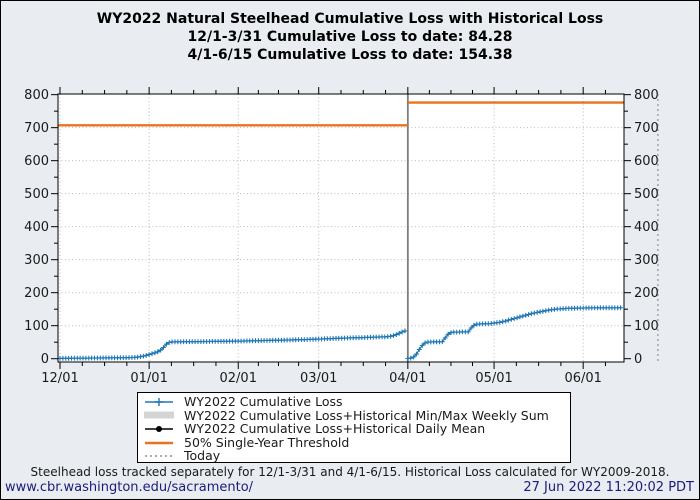 The width and height of the screenshot is (700, 500). What do you see at coordinates (148, 378) in the screenshot?
I see `svg-text: 01/01` at bounding box center [148, 378].